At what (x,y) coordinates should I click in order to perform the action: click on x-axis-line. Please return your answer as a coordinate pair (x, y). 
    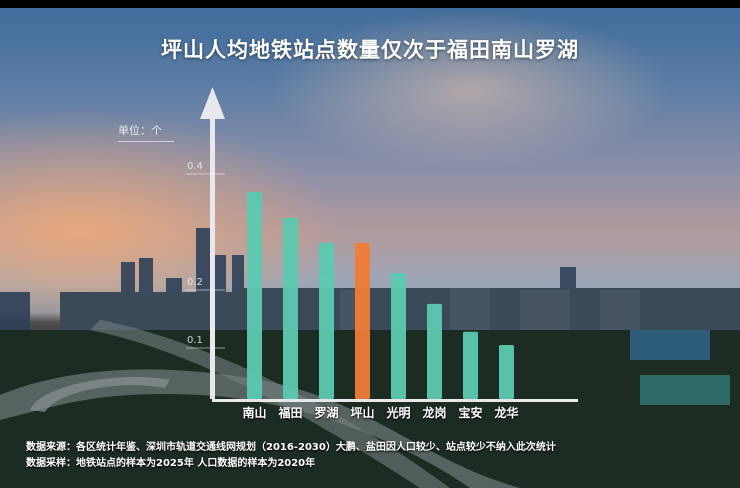
    Looking at the image, I should click on (395, 400).